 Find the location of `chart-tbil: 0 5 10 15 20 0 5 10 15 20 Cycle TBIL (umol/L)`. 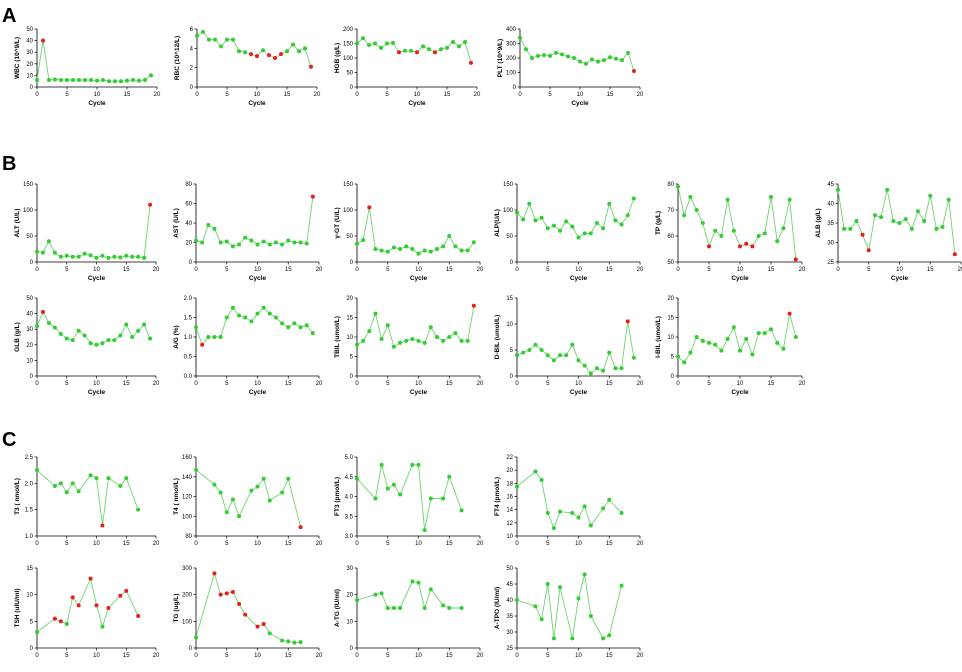

chart-tbil: 0 5 10 15 20 0 5 10 15 20 Cycle TBIL (umol/L) is located at coordinates (409, 346).